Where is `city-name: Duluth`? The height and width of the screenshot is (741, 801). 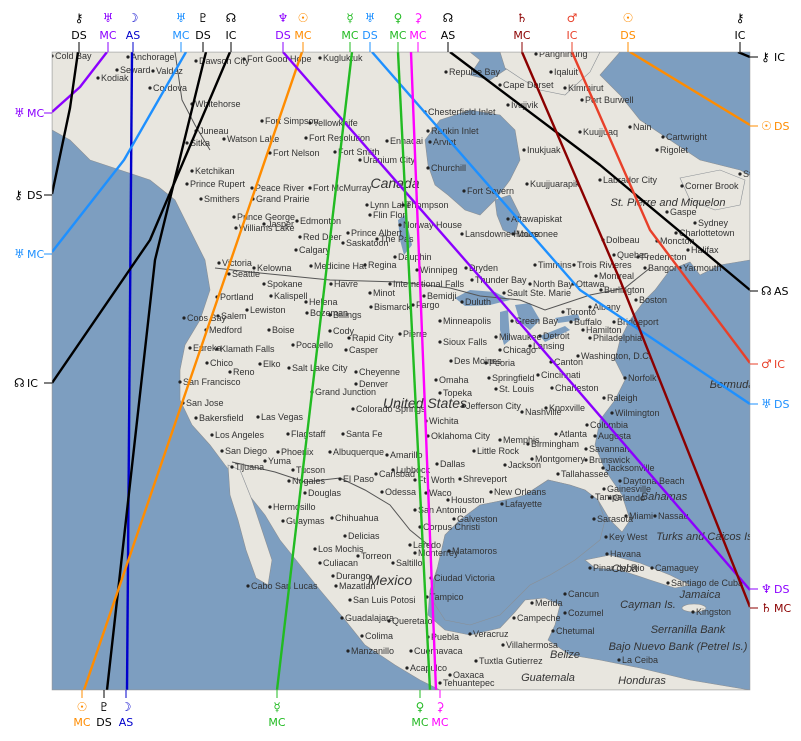 city-name: Duluth is located at coordinates (478, 302).